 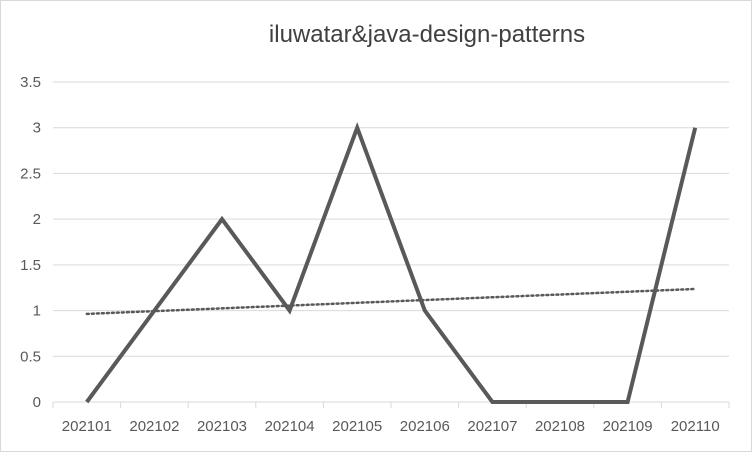 I want to click on y-tick-label: 1, so click(x=37, y=311).